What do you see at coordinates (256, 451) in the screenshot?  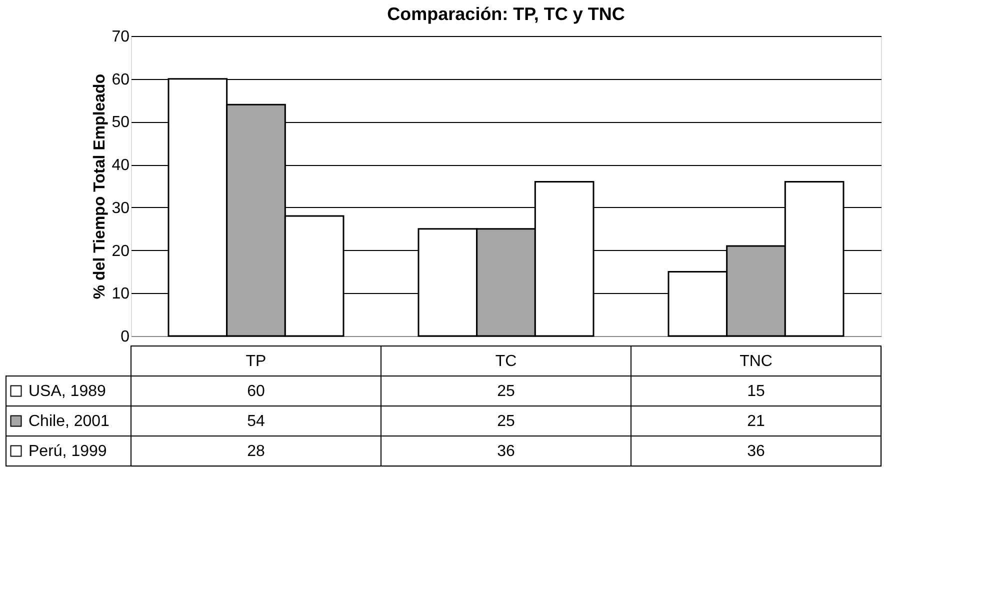 I see `data-label: 28` at bounding box center [256, 451].